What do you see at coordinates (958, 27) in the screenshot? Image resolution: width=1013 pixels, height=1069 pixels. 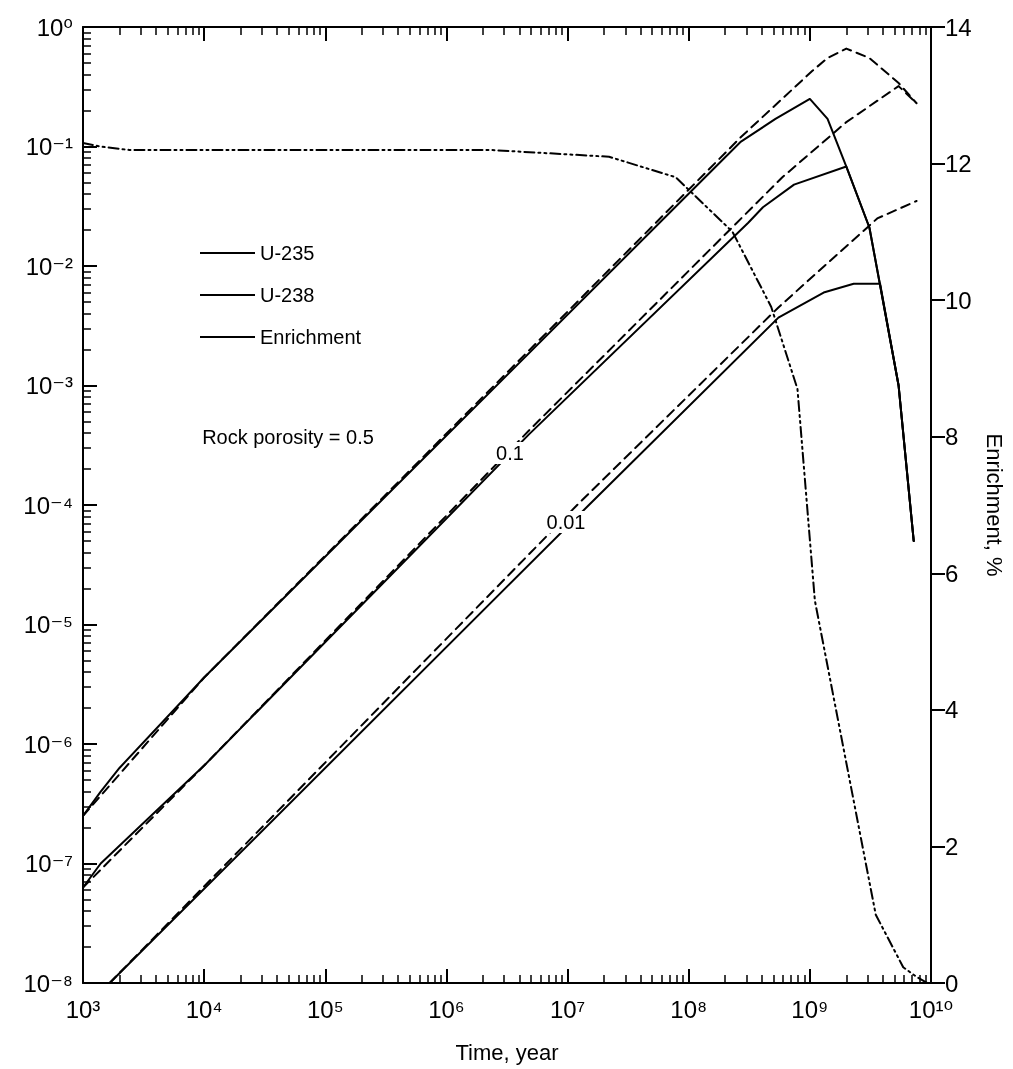 I see `y2-tick-label: 14` at bounding box center [958, 27].